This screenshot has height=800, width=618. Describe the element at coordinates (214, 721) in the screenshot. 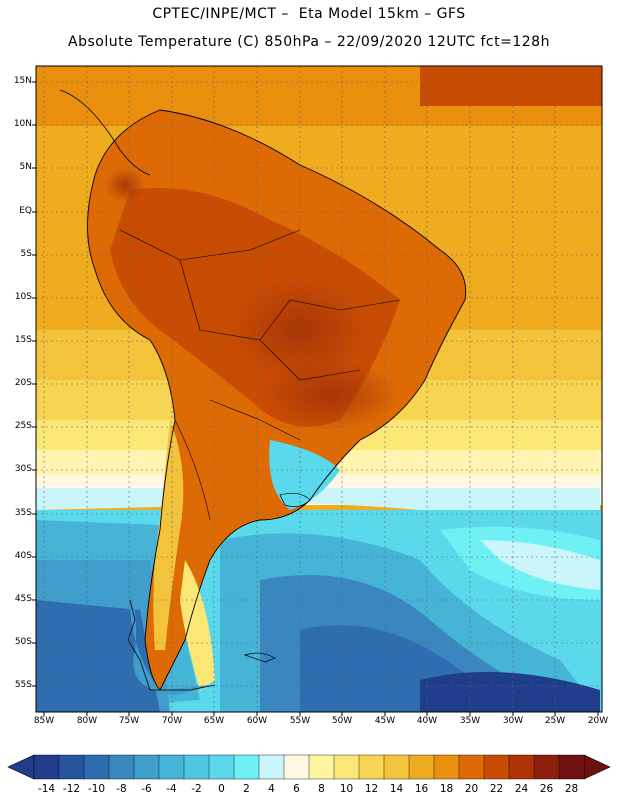

I see `lon-label-65w: 65W` at that location.